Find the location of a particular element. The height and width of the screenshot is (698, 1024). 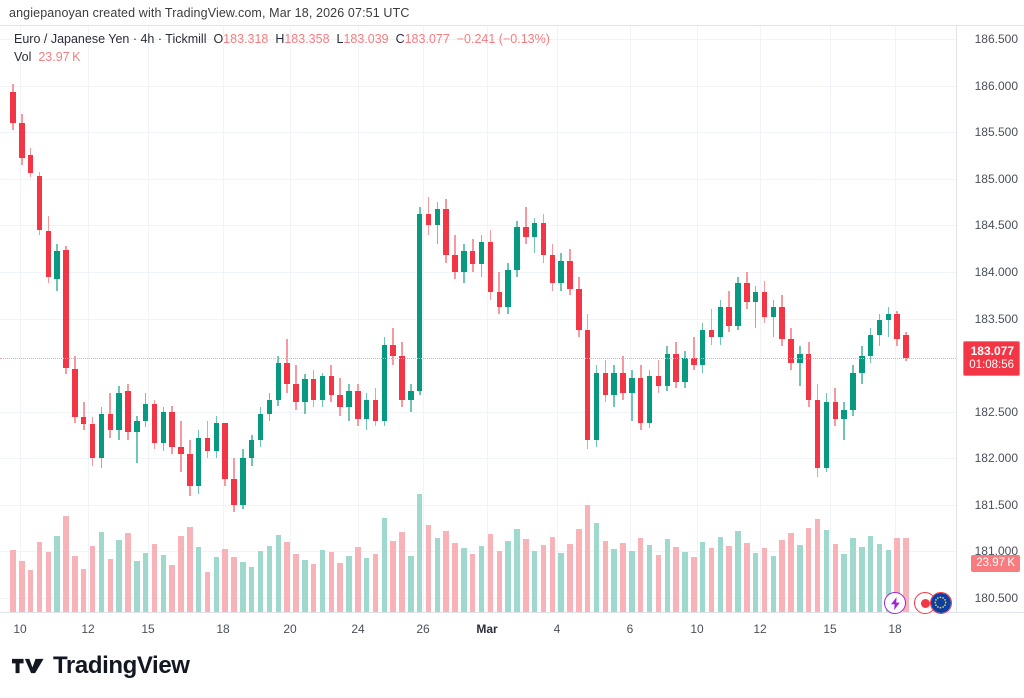

lightning-icon is located at coordinates (895, 603).